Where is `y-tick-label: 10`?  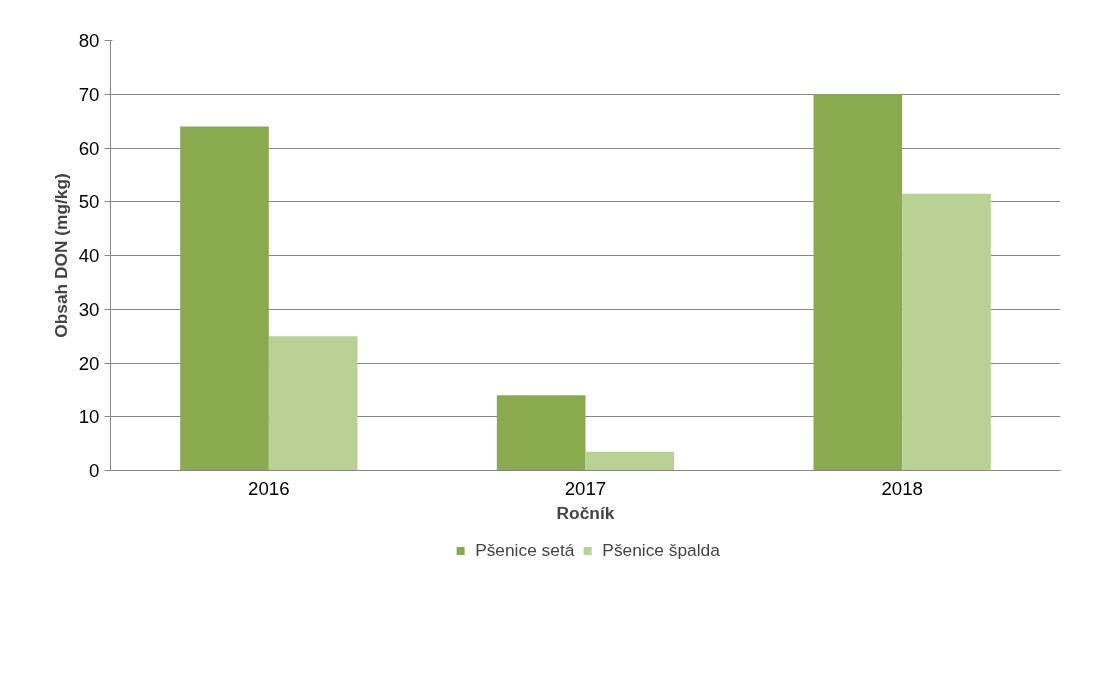
y-tick-label: 10 is located at coordinates (89, 417).